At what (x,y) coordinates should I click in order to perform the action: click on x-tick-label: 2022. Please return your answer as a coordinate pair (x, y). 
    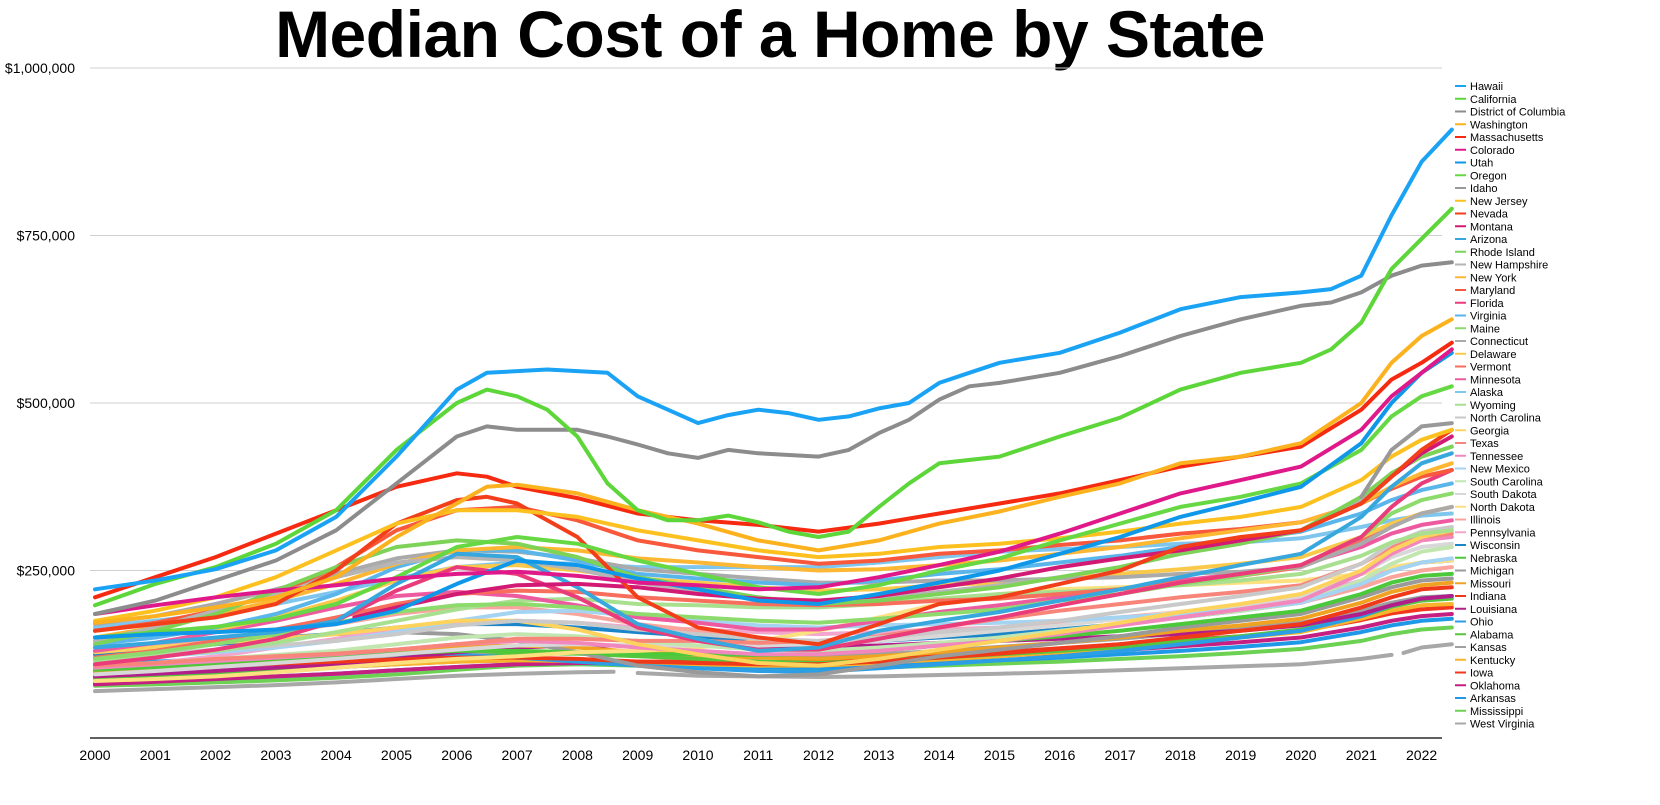
    Looking at the image, I should click on (1421, 755).